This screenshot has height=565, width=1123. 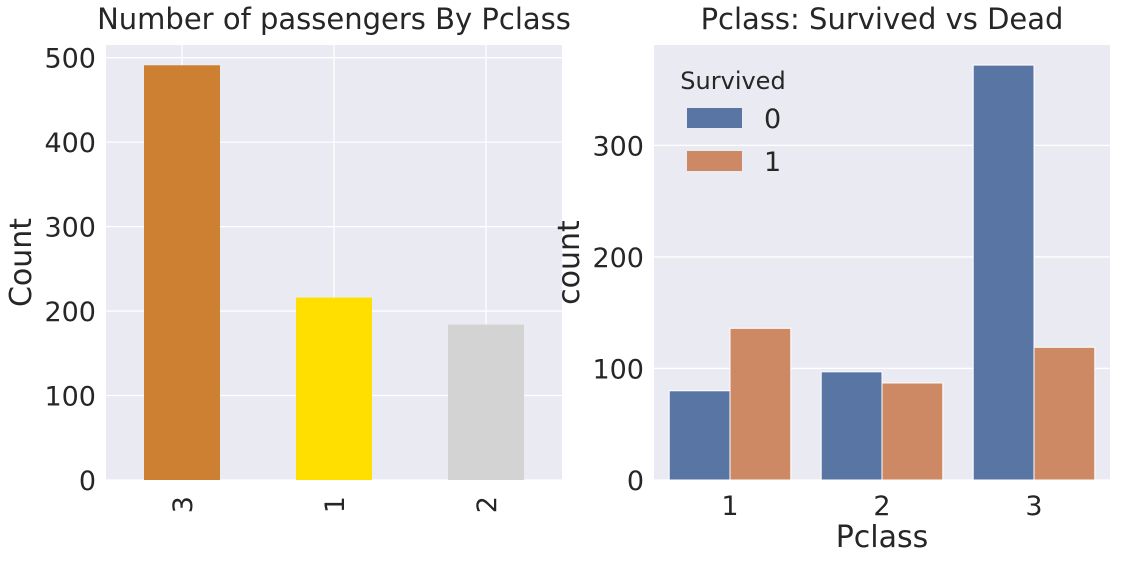 I want to click on x-tick-label-left: 1, so click(x=335, y=504).